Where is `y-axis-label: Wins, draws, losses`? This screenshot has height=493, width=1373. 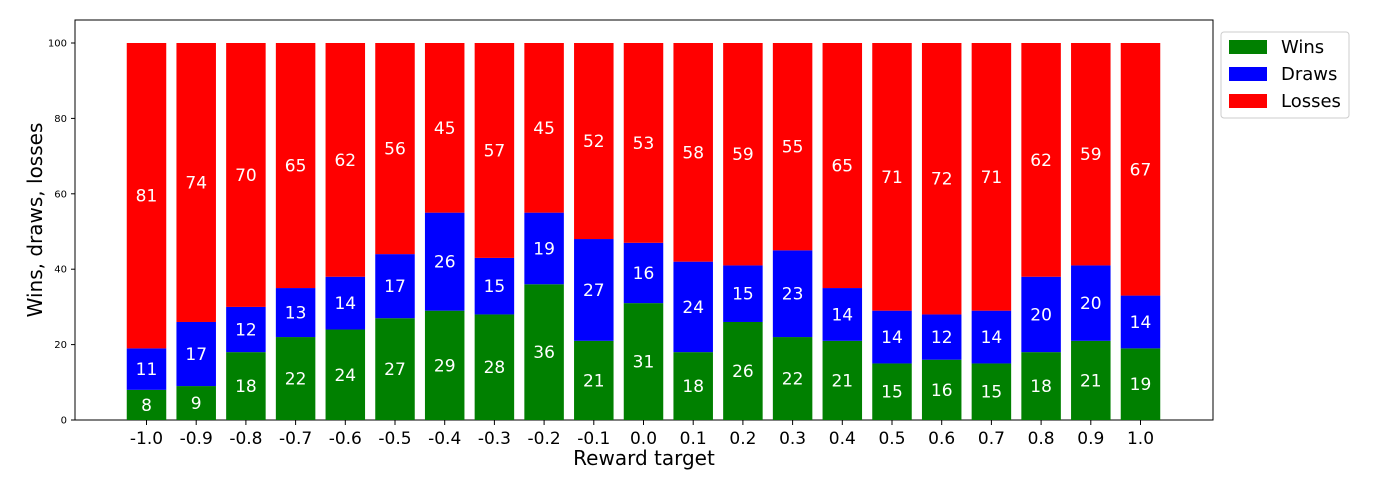
y-axis-label: Wins, draws, losses is located at coordinates (35, 220).